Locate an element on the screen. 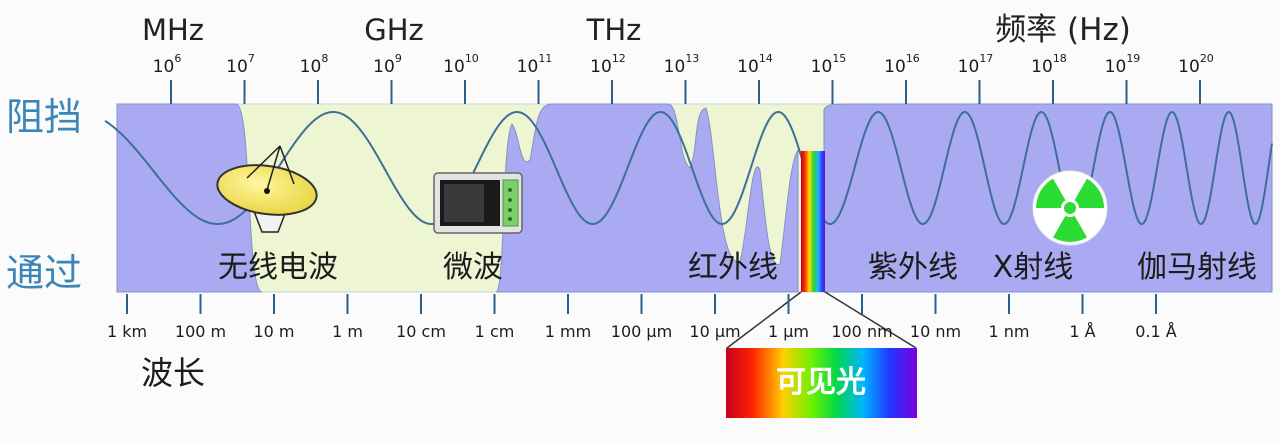 This screenshot has width=1280, height=444. region-label-microwave: 微波 is located at coordinates (473, 267).